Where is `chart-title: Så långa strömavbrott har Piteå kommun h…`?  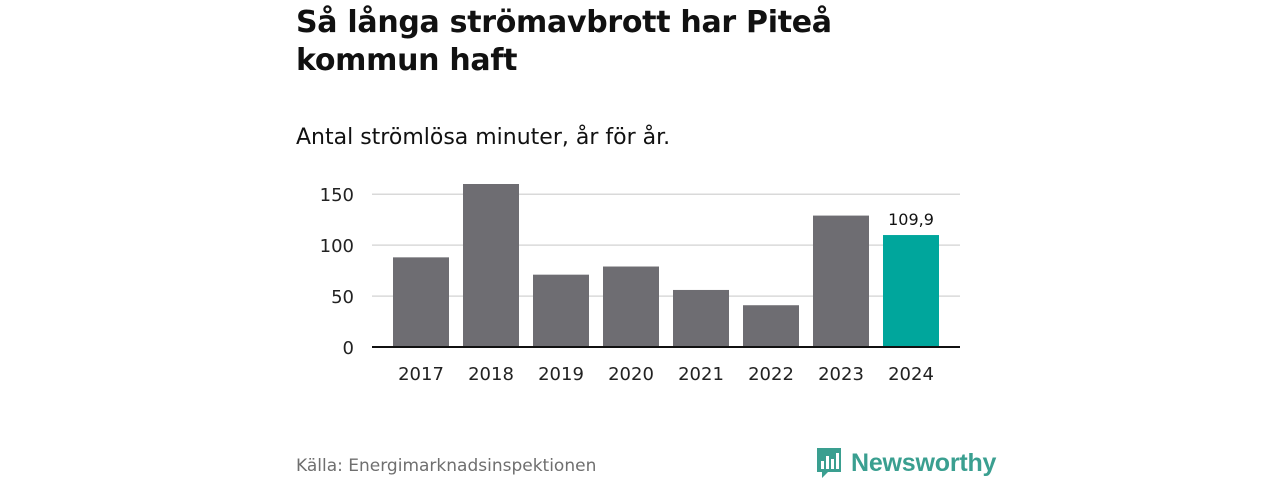
chart-title: Så långa strömavbrott har Piteå kommun h… is located at coordinates (564, 41).